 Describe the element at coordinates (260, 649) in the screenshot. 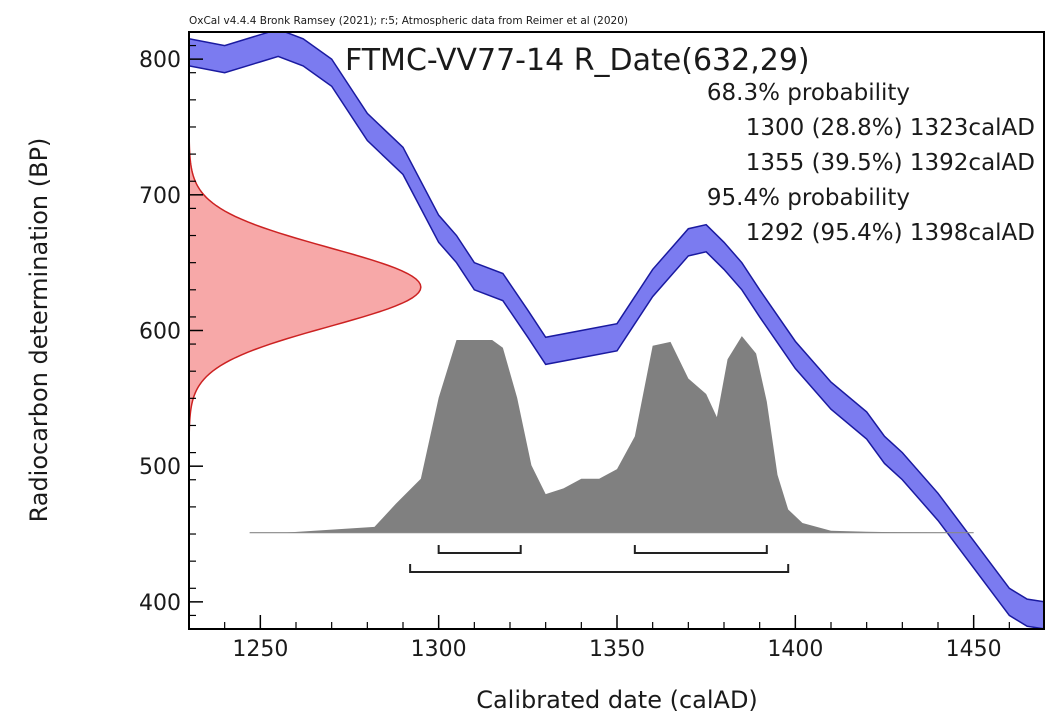

I see `x-tick-label: 1250` at that location.